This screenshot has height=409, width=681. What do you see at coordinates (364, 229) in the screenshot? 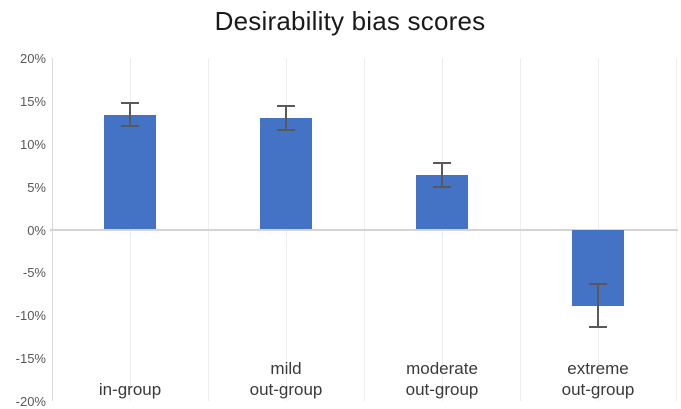
I see `zero-axis-line` at bounding box center [364, 229].